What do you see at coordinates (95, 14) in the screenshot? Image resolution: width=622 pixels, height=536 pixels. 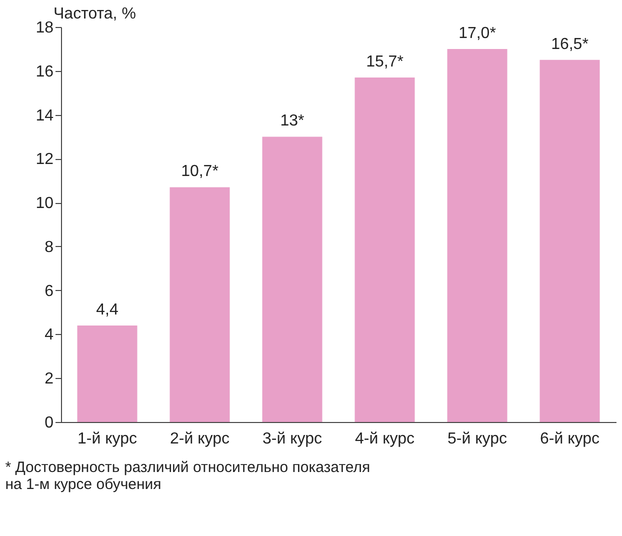 I see `y-axis-title: Частота, %` at bounding box center [95, 14].